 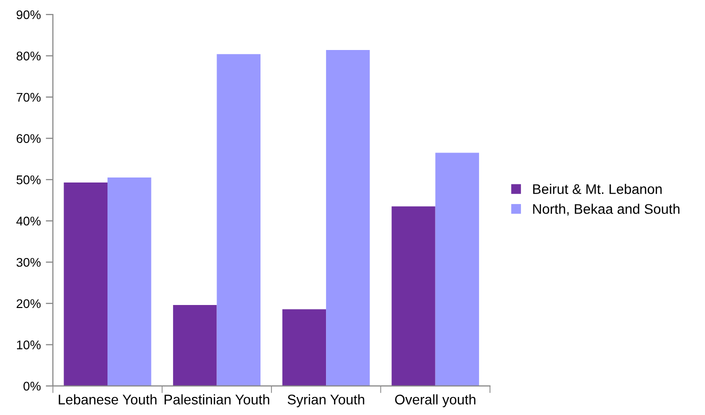 What do you see at coordinates (435, 401) in the screenshot?
I see `x-tick-label: Overall youth` at bounding box center [435, 401].